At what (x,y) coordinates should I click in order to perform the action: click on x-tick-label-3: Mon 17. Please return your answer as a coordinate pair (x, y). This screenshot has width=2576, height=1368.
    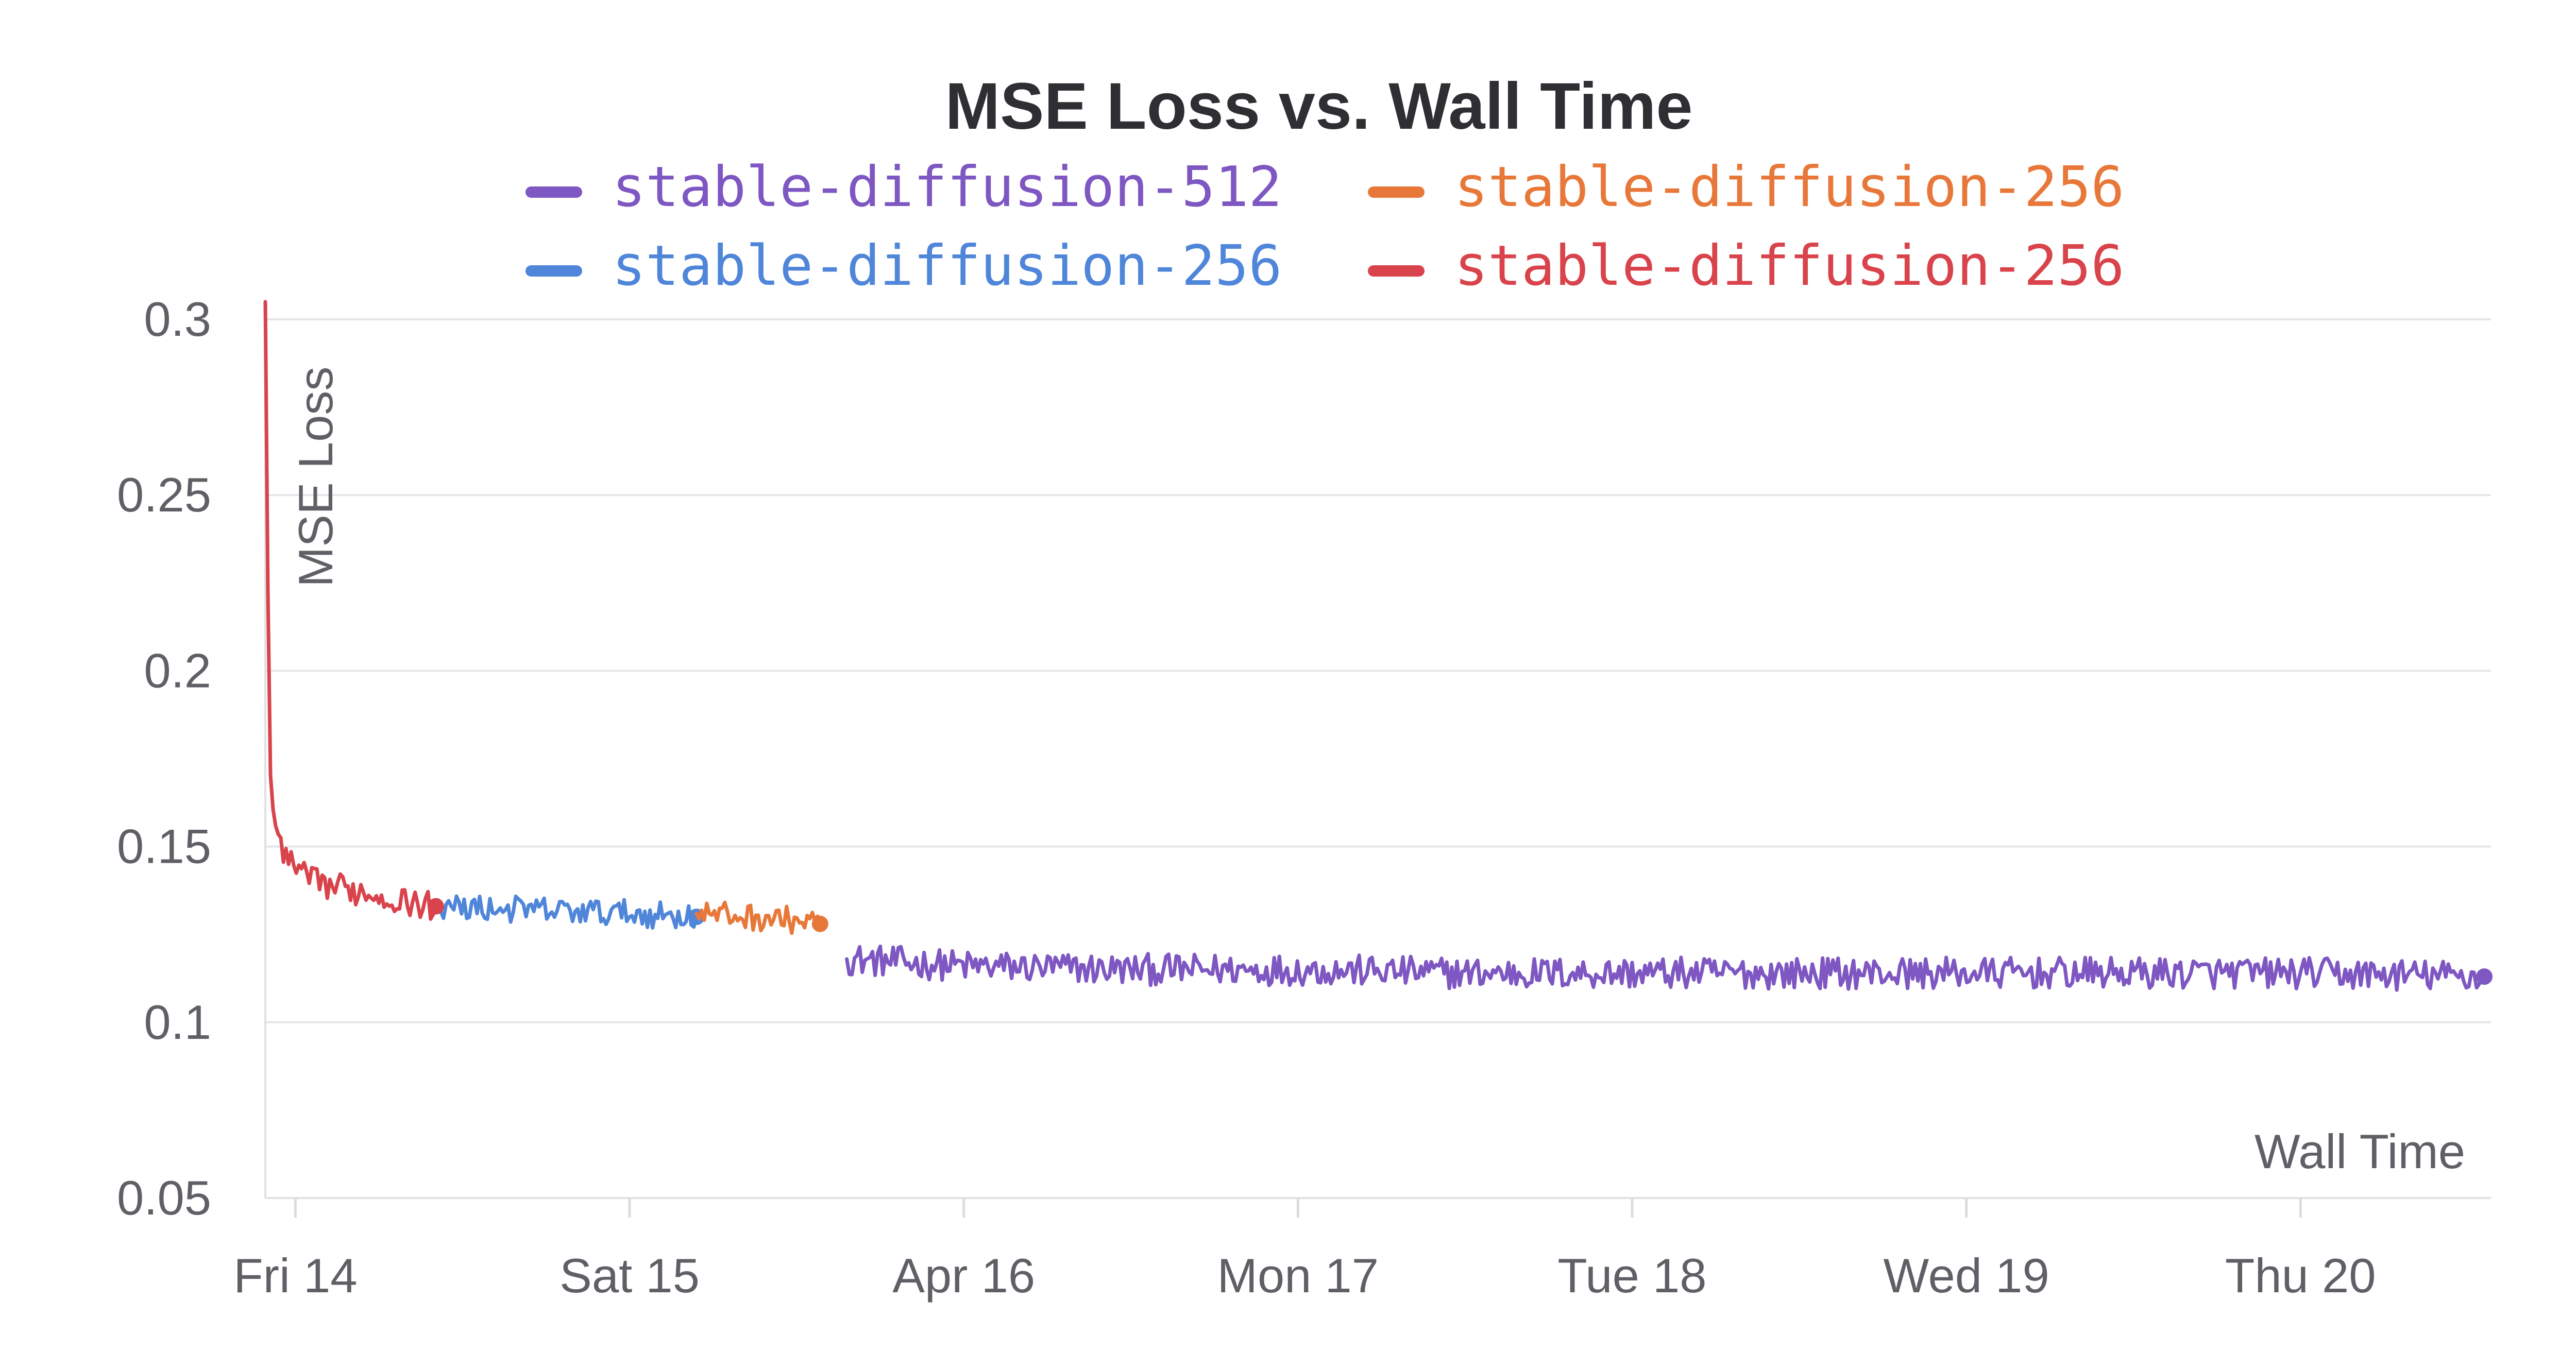
    Looking at the image, I should click on (1298, 1276).